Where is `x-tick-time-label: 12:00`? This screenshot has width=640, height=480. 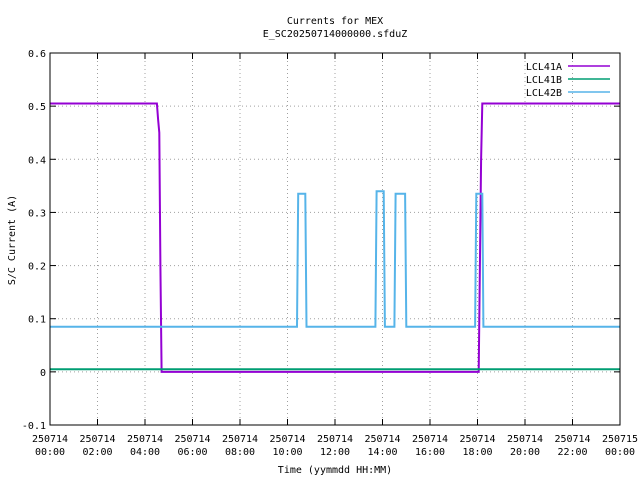
x-tick-time-label: 12:00 is located at coordinates (335, 452).